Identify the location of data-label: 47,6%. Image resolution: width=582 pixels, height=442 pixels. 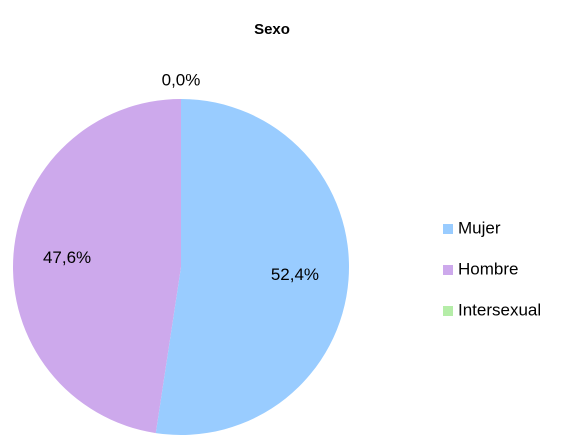
(67, 257).